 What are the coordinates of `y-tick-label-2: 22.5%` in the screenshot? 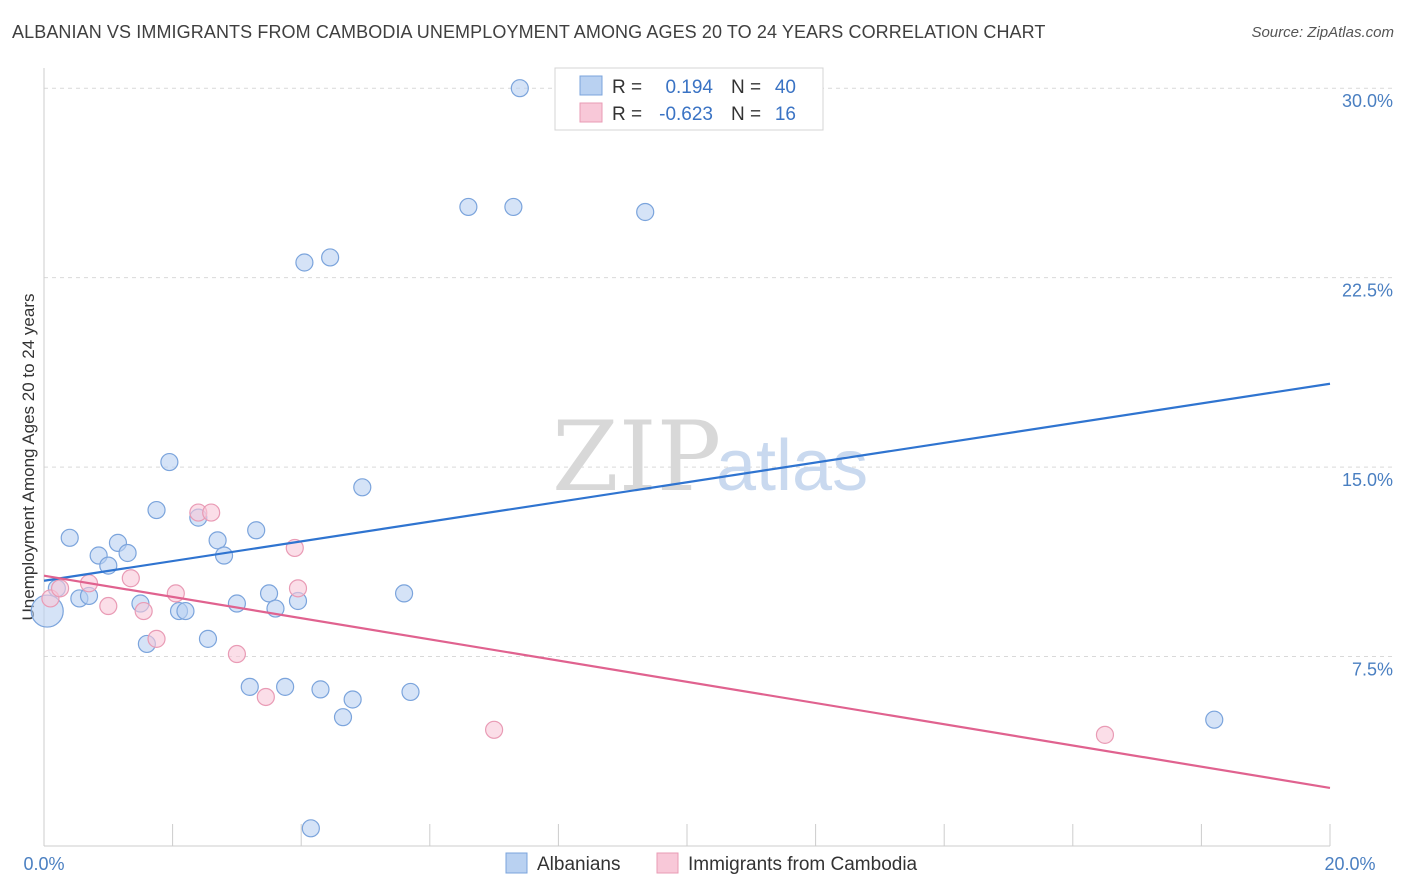 It's located at (1367, 291).